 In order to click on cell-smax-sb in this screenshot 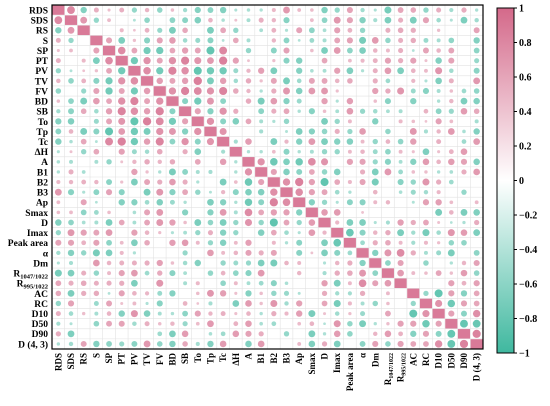, I will do `click(185, 212)`.